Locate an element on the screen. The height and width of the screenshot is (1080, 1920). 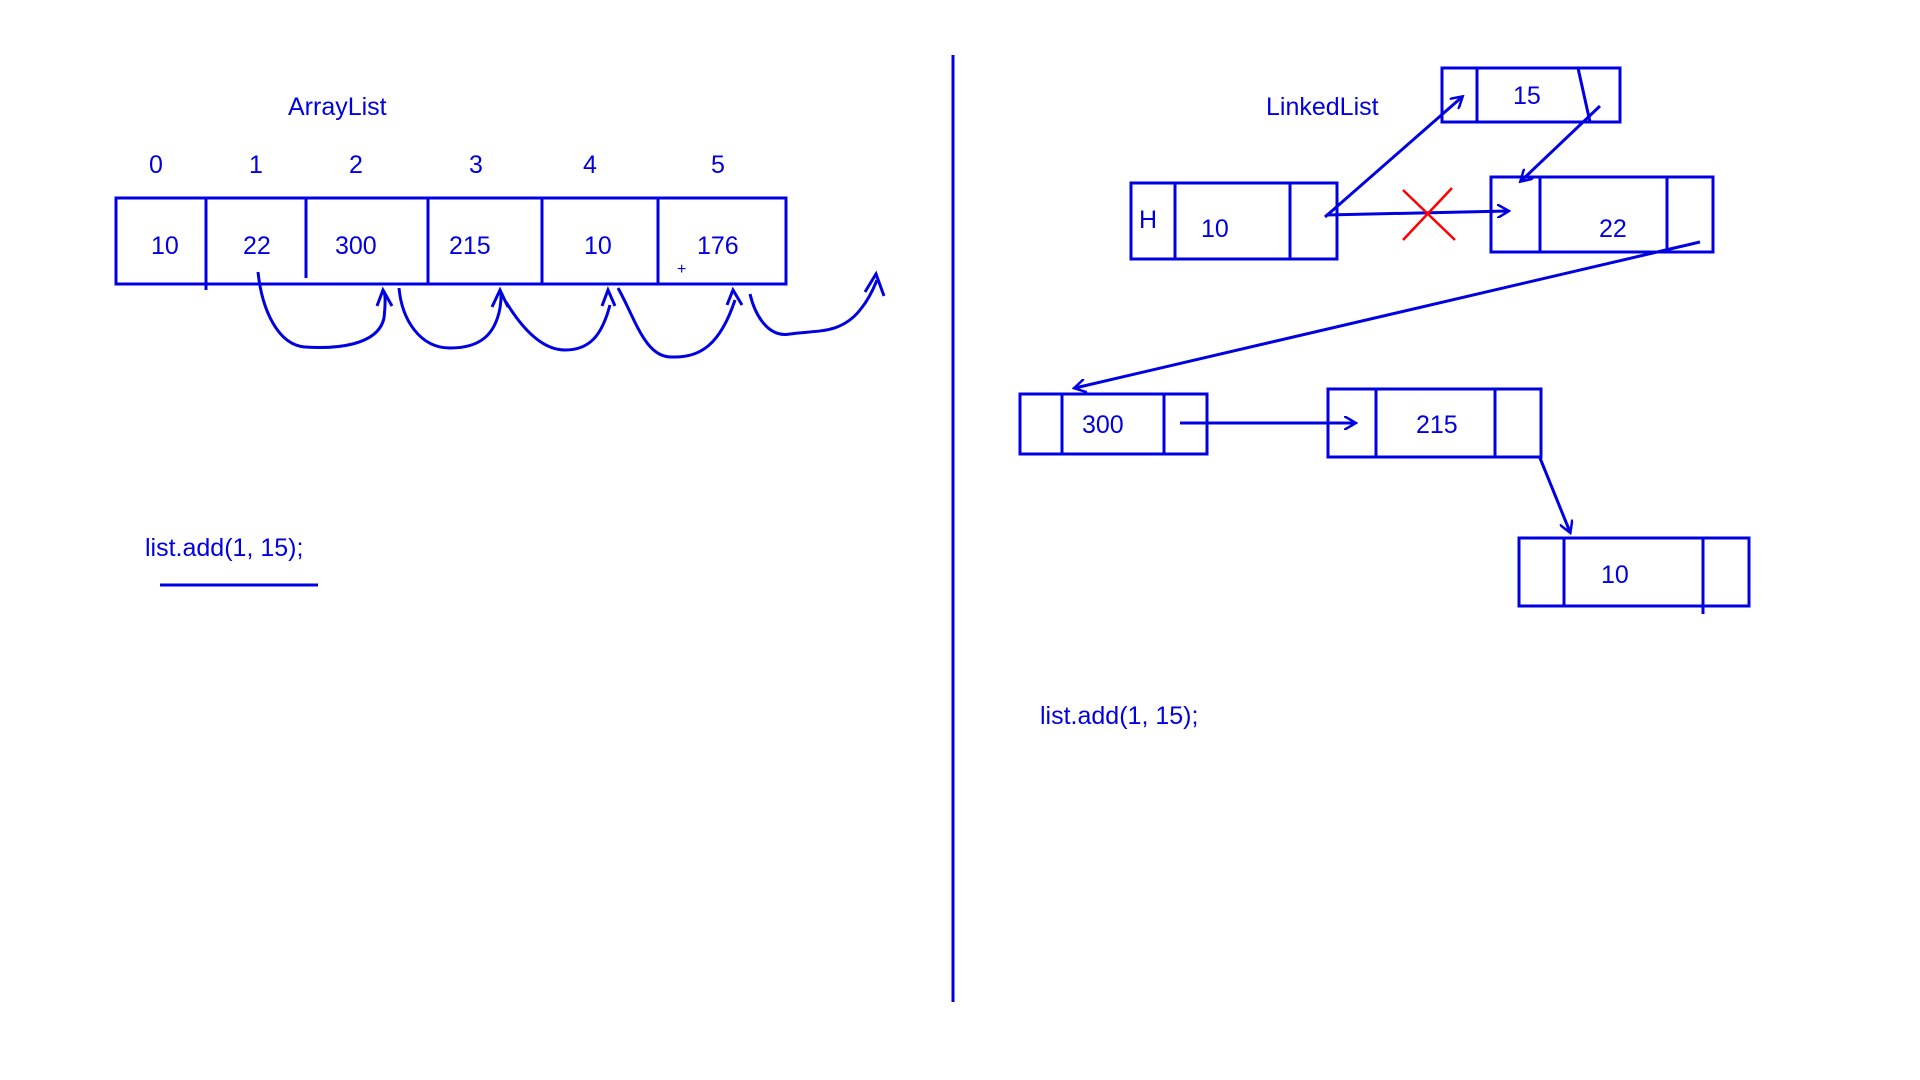
index-label: 0 is located at coordinates (156, 165).